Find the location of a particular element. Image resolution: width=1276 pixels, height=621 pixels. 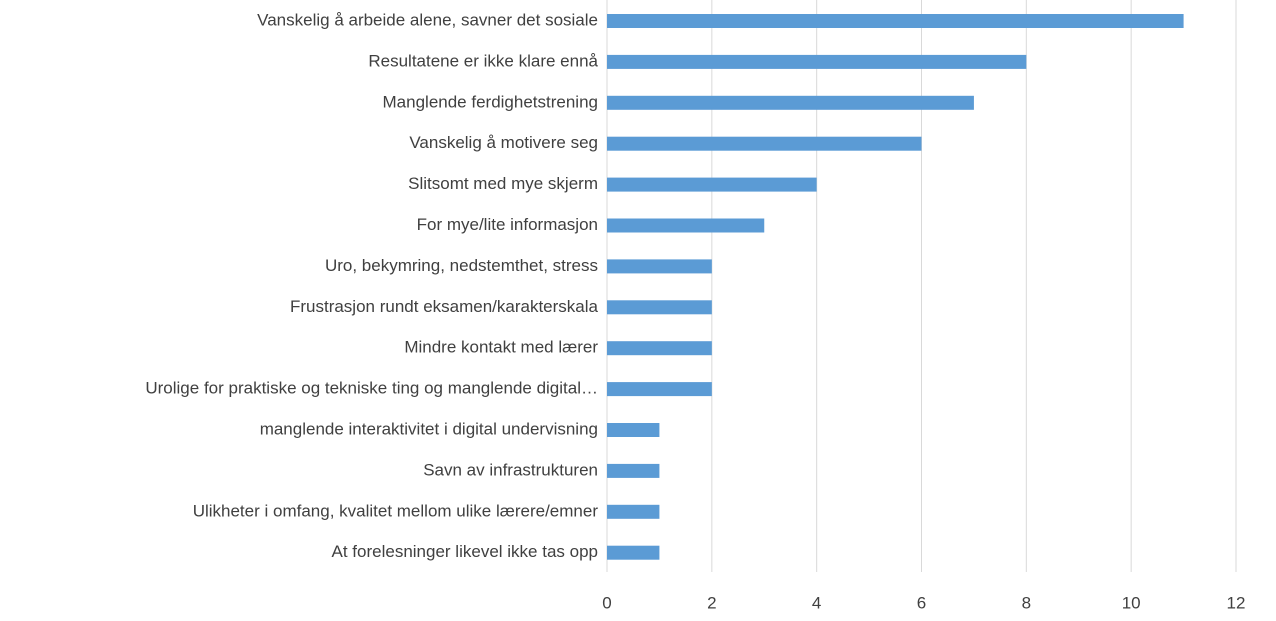

y-tick-label: At forelesninger likevel ikke tas opp is located at coordinates (465, 551).